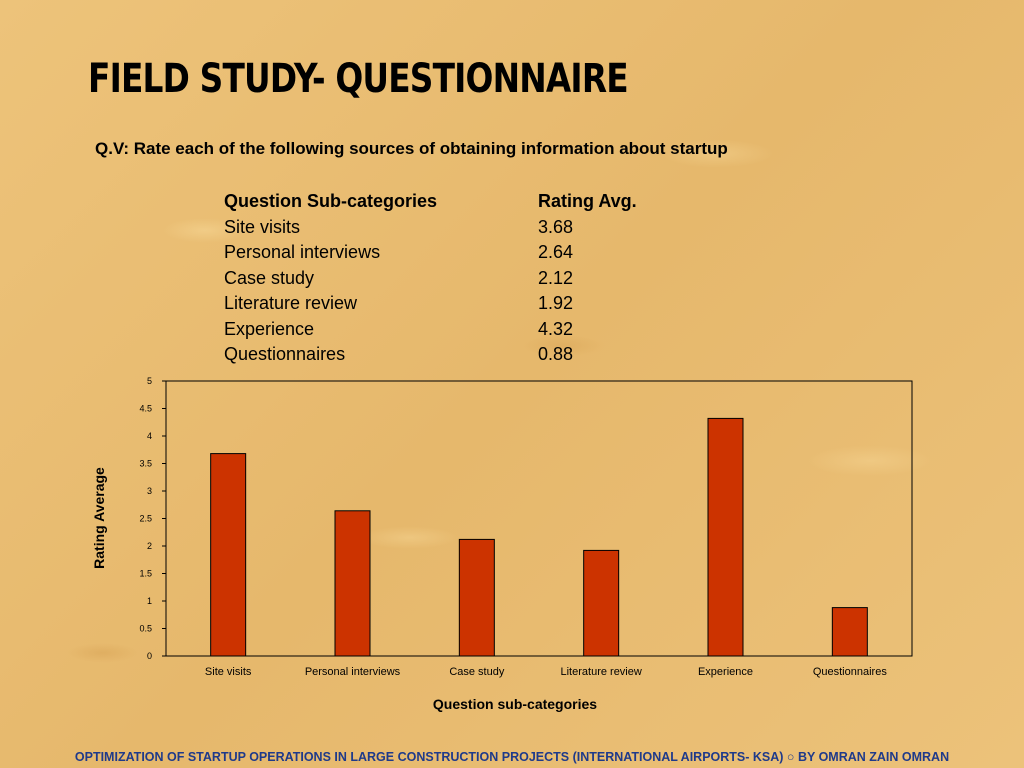 Image resolution: width=1024 pixels, height=768 pixels. I want to click on y-tick-label: 2.5, so click(145, 519).